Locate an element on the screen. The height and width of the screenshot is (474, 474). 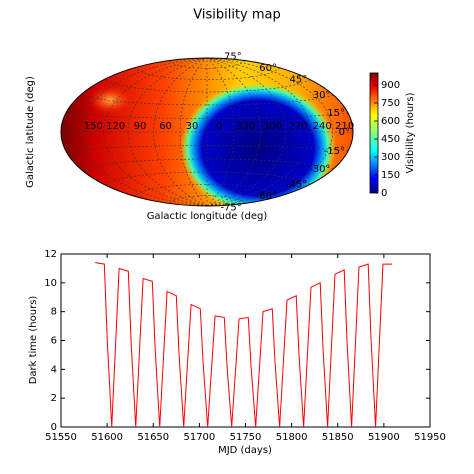
longitude-label: 270 is located at coordinates (297, 126).